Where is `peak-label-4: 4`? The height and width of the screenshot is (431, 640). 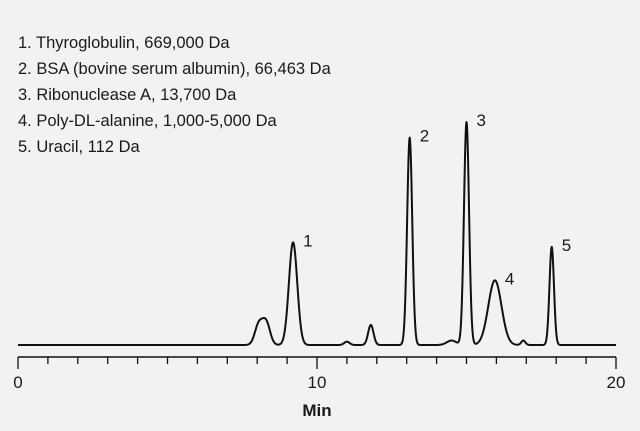
peak-label-4: 4 is located at coordinates (509, 278).